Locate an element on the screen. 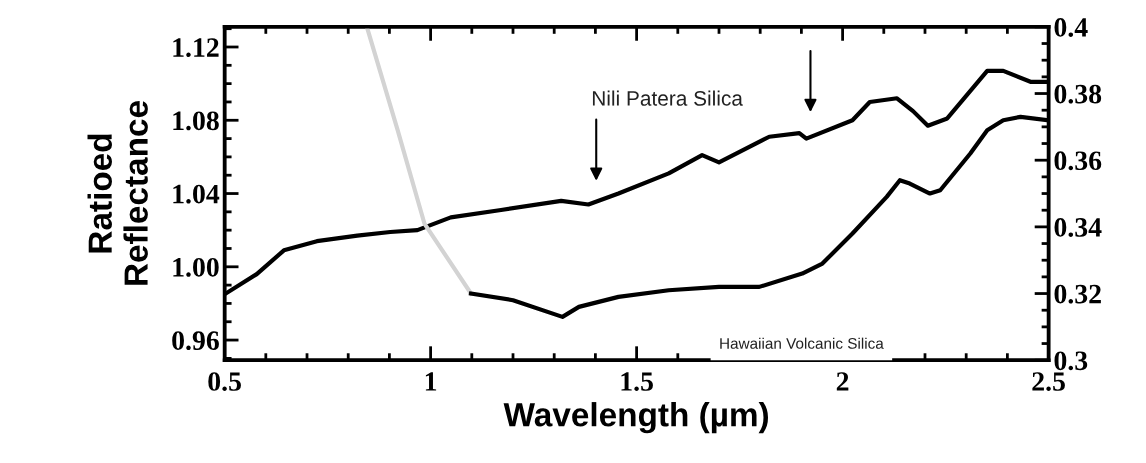  y2-tick-label: 0.36 is located at coordinates (1078, 161).